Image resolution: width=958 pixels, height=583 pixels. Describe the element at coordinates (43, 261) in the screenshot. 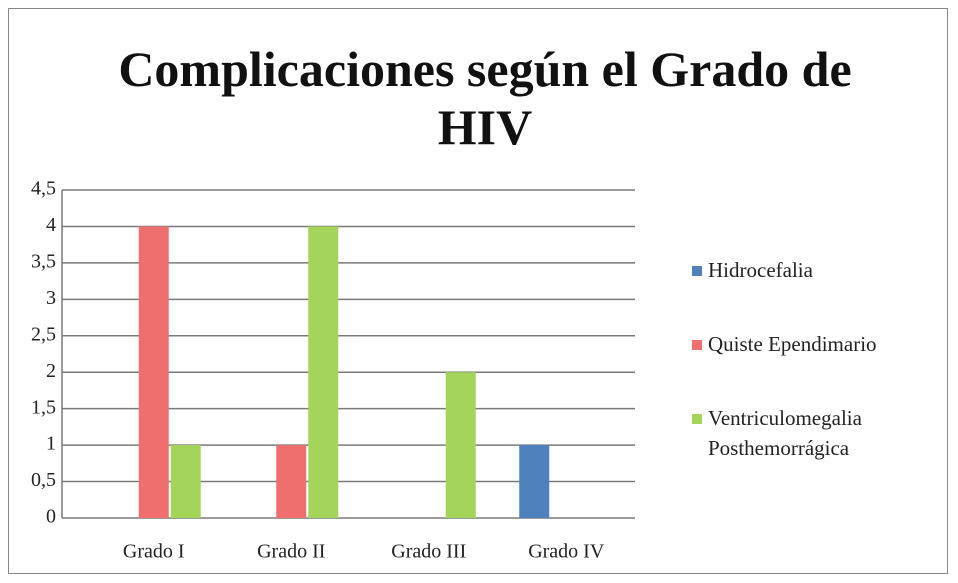

I see `y-tick-label: 3,5` at that location.